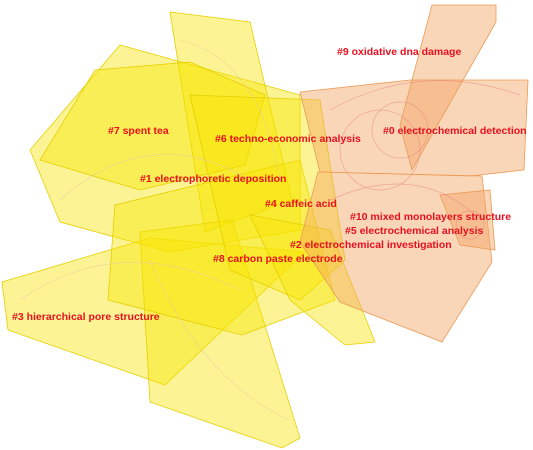 This screenshot has height=450, width=533. What do you see at coordinates (301, 204) in the screenshot?
I see `cluster-label: #4 caffeic acid` at bounding box center [301, 204].